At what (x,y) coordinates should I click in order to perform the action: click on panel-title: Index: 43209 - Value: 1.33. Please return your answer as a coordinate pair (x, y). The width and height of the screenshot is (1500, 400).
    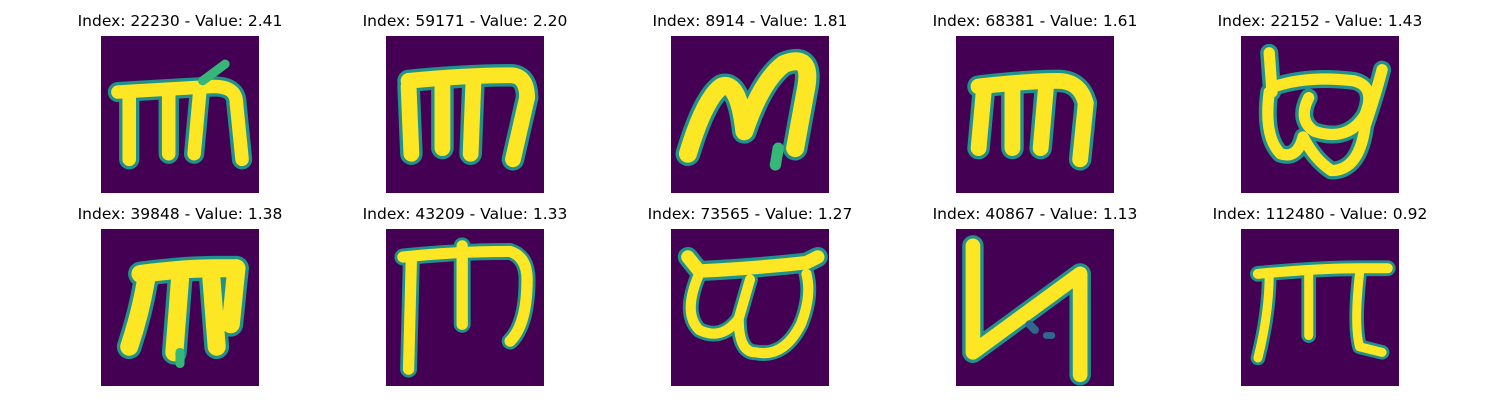
    Looking at the image, I should click on (465, 214).